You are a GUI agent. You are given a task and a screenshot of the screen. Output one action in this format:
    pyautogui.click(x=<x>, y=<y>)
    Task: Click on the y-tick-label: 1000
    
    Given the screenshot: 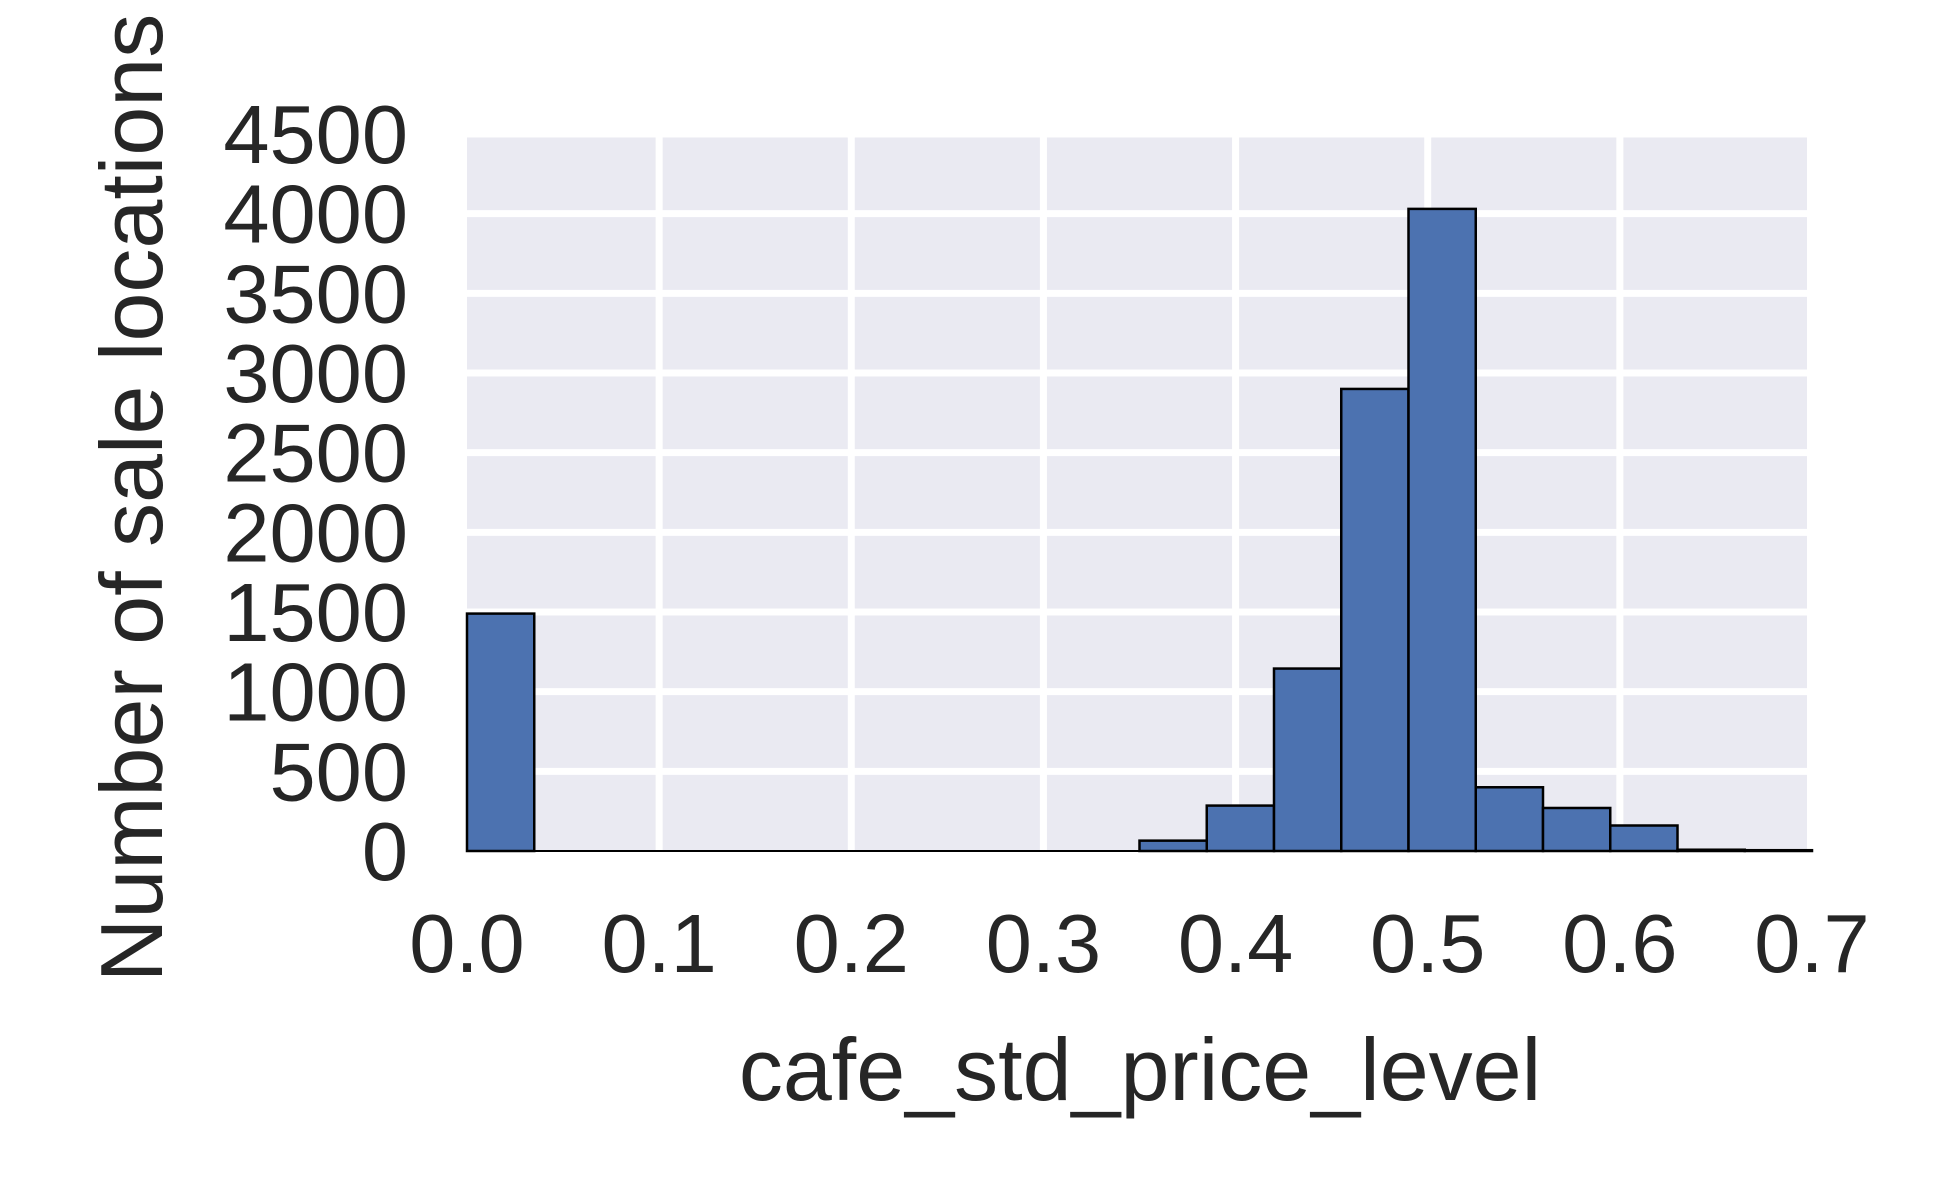 What is the action you would take?
    pyautogui.click(x=315, y=692)
    